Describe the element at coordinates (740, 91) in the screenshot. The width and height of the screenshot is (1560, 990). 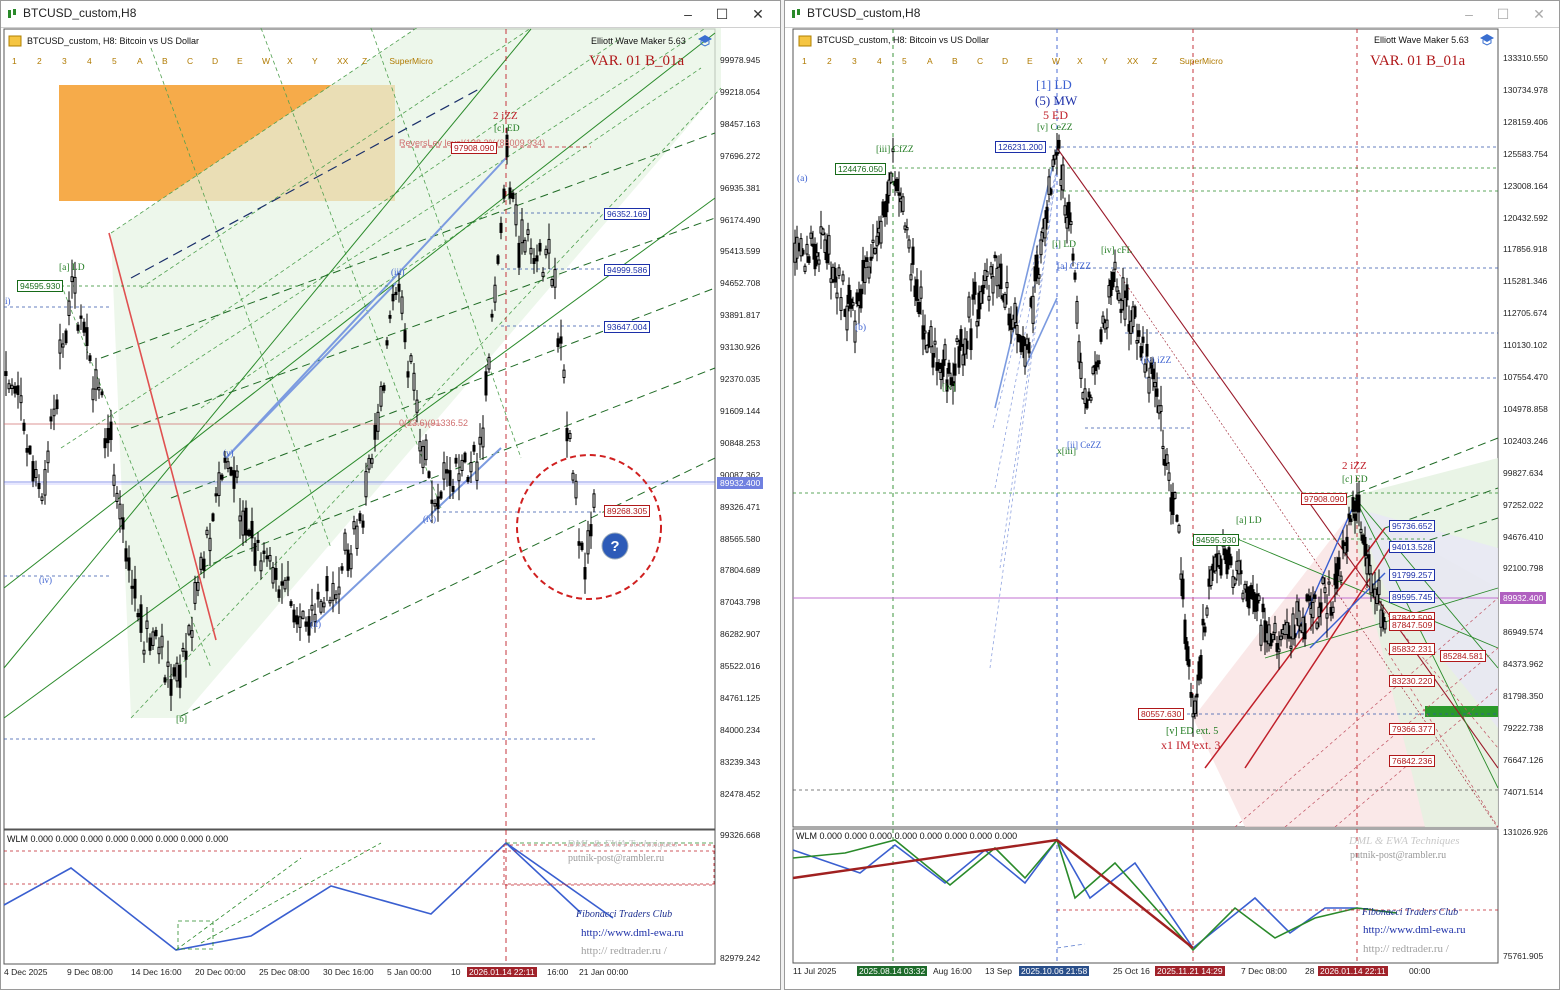
I see `left-price-tick: 99218.054` at that location.